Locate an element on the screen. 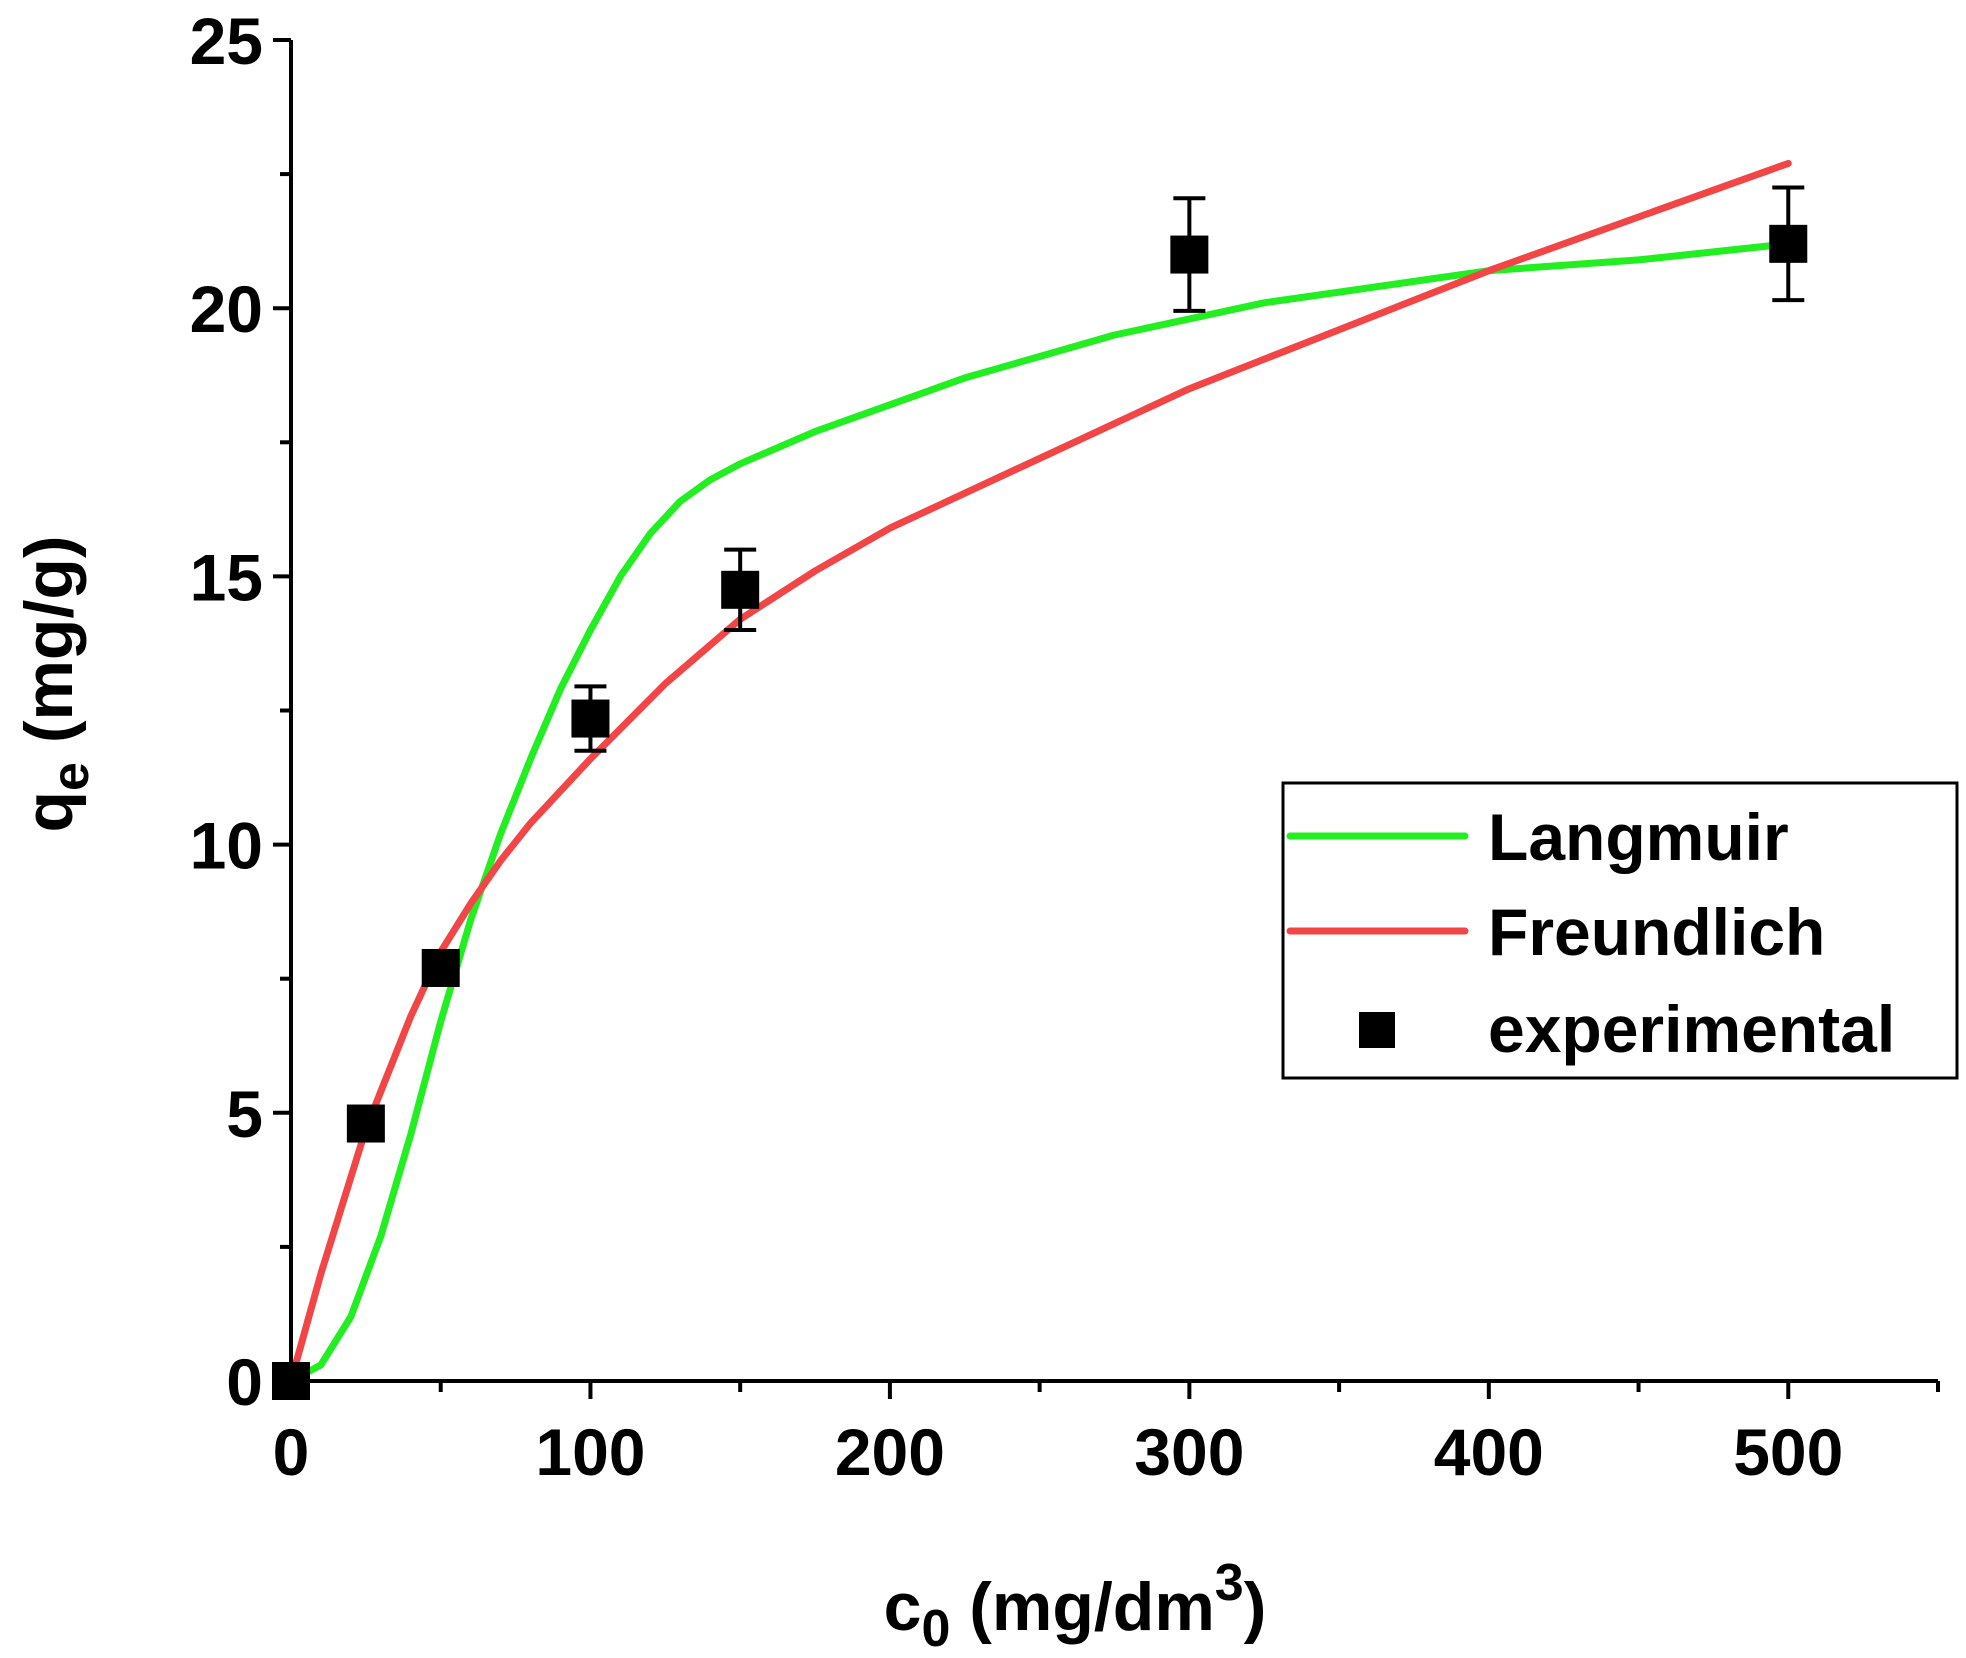  x-tick-label: 0 is located at coordinates (291, 1452).